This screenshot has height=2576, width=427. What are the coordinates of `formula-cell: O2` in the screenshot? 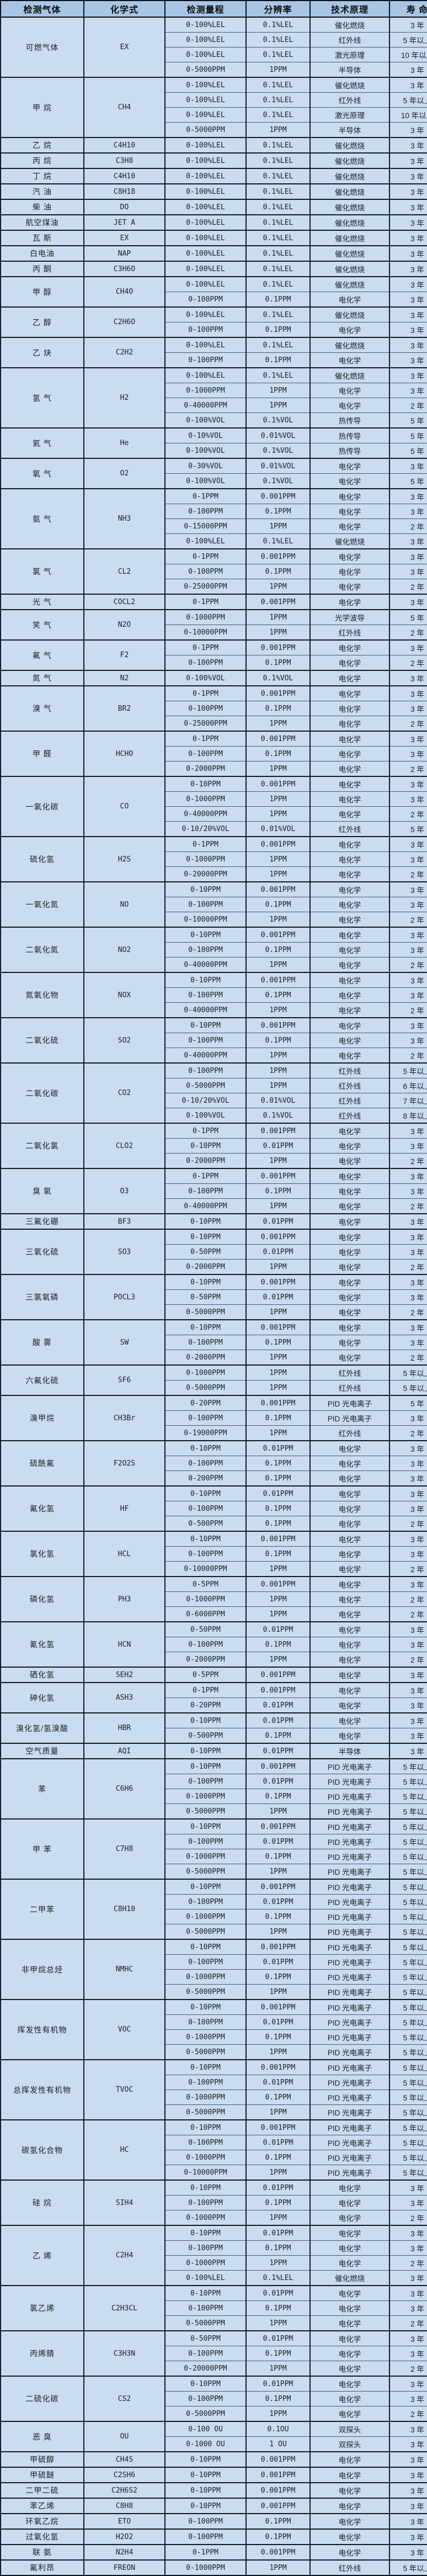 It's located at (125, 473).